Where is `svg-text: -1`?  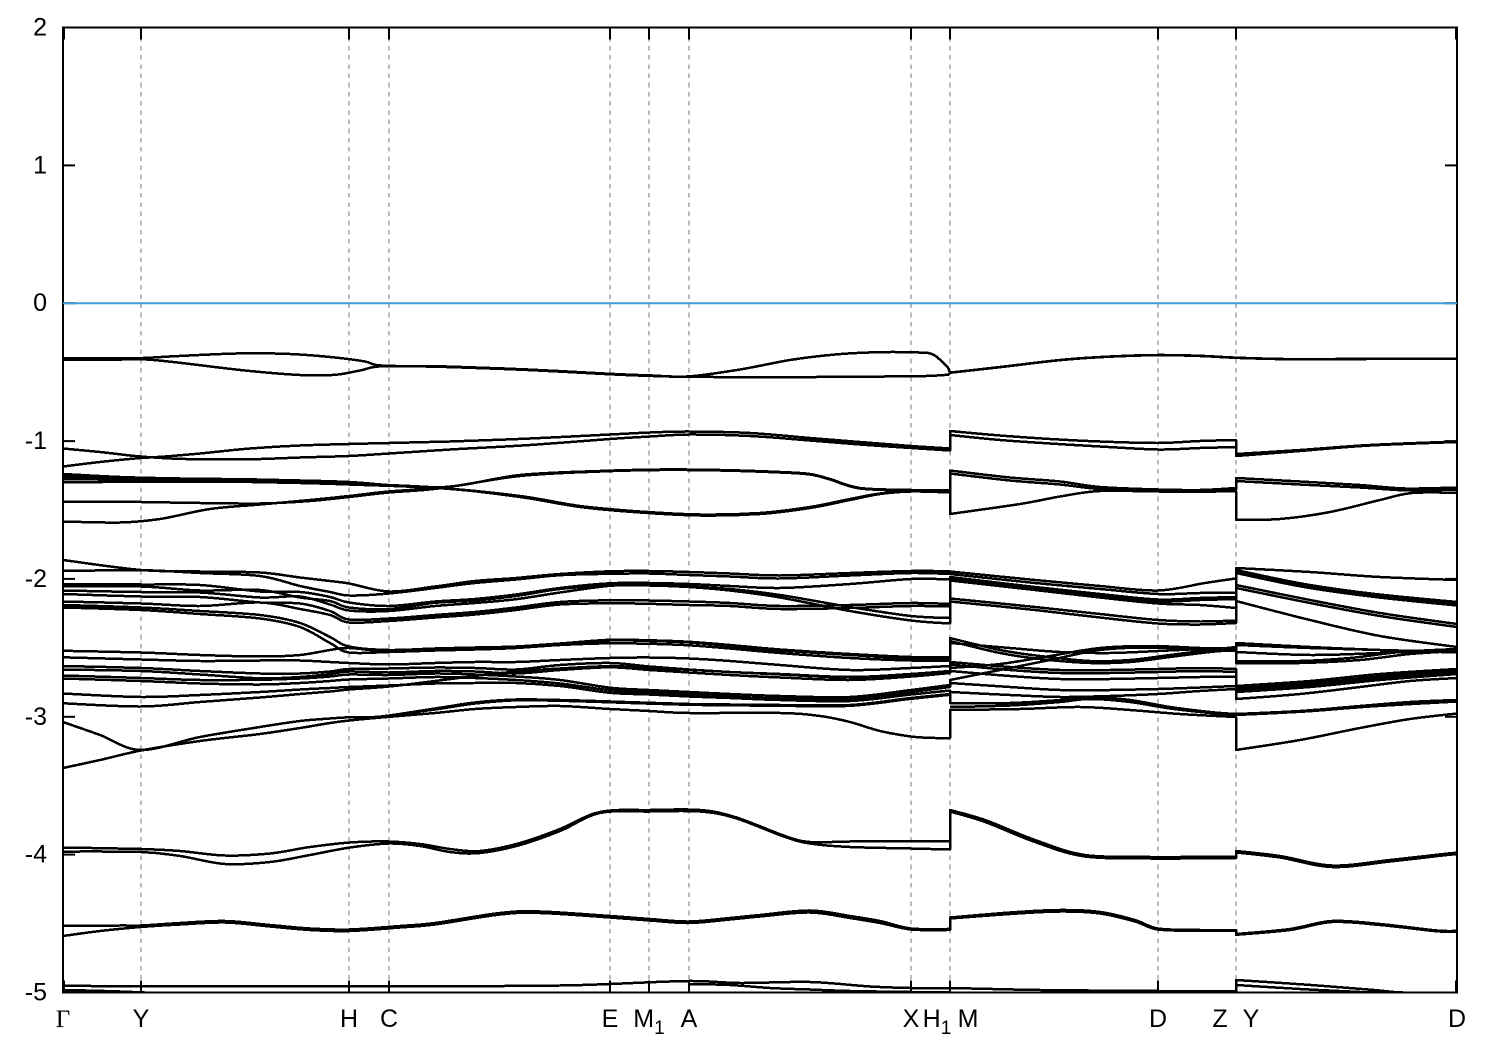
svg-text: -1 is located at coordinates (36, 441).